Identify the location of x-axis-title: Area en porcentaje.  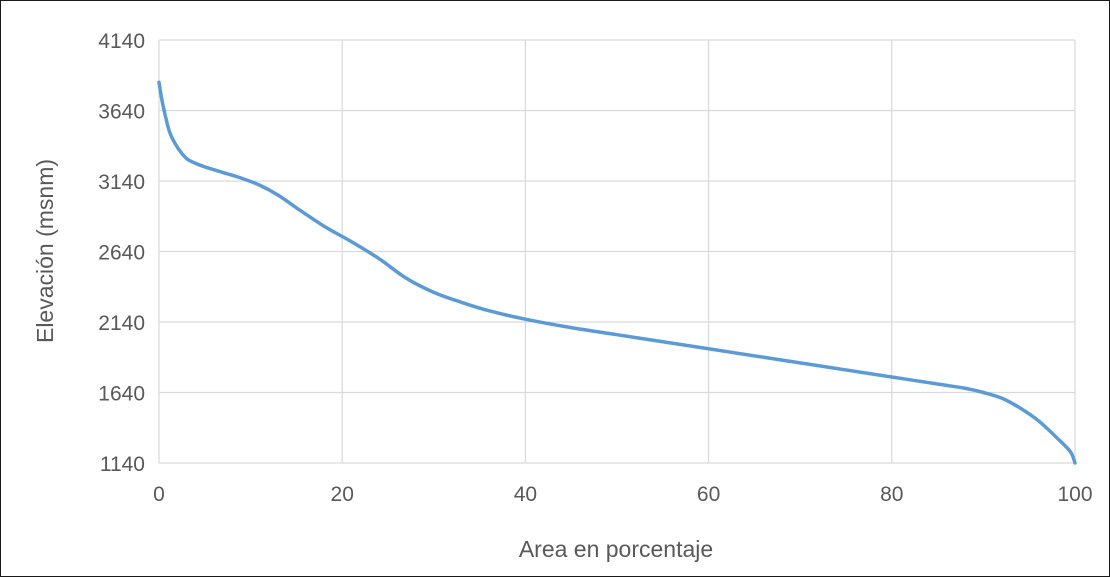
(616, 549).